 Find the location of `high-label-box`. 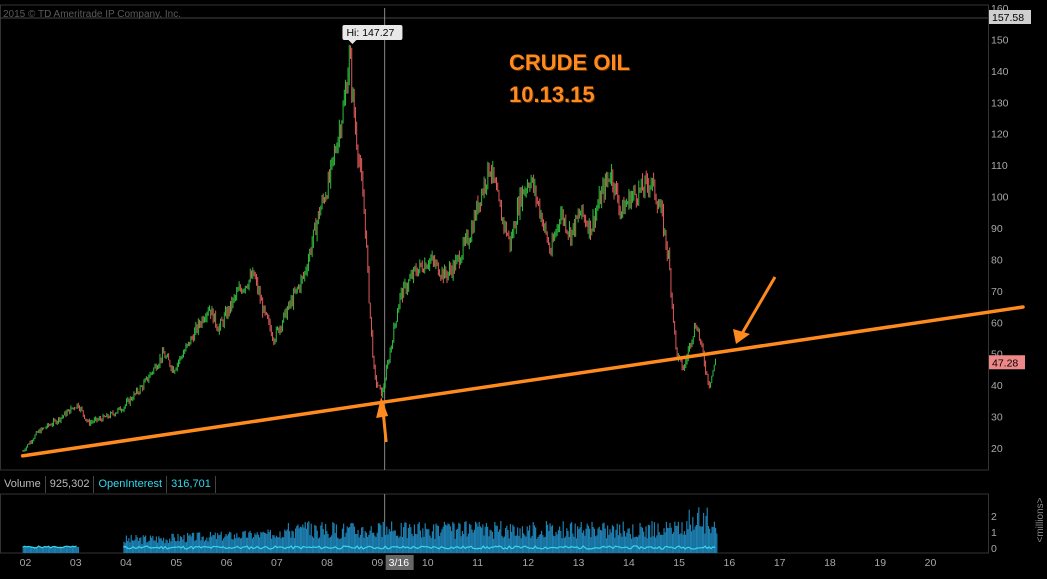

high-label-box is located at coordinates (372, 33).